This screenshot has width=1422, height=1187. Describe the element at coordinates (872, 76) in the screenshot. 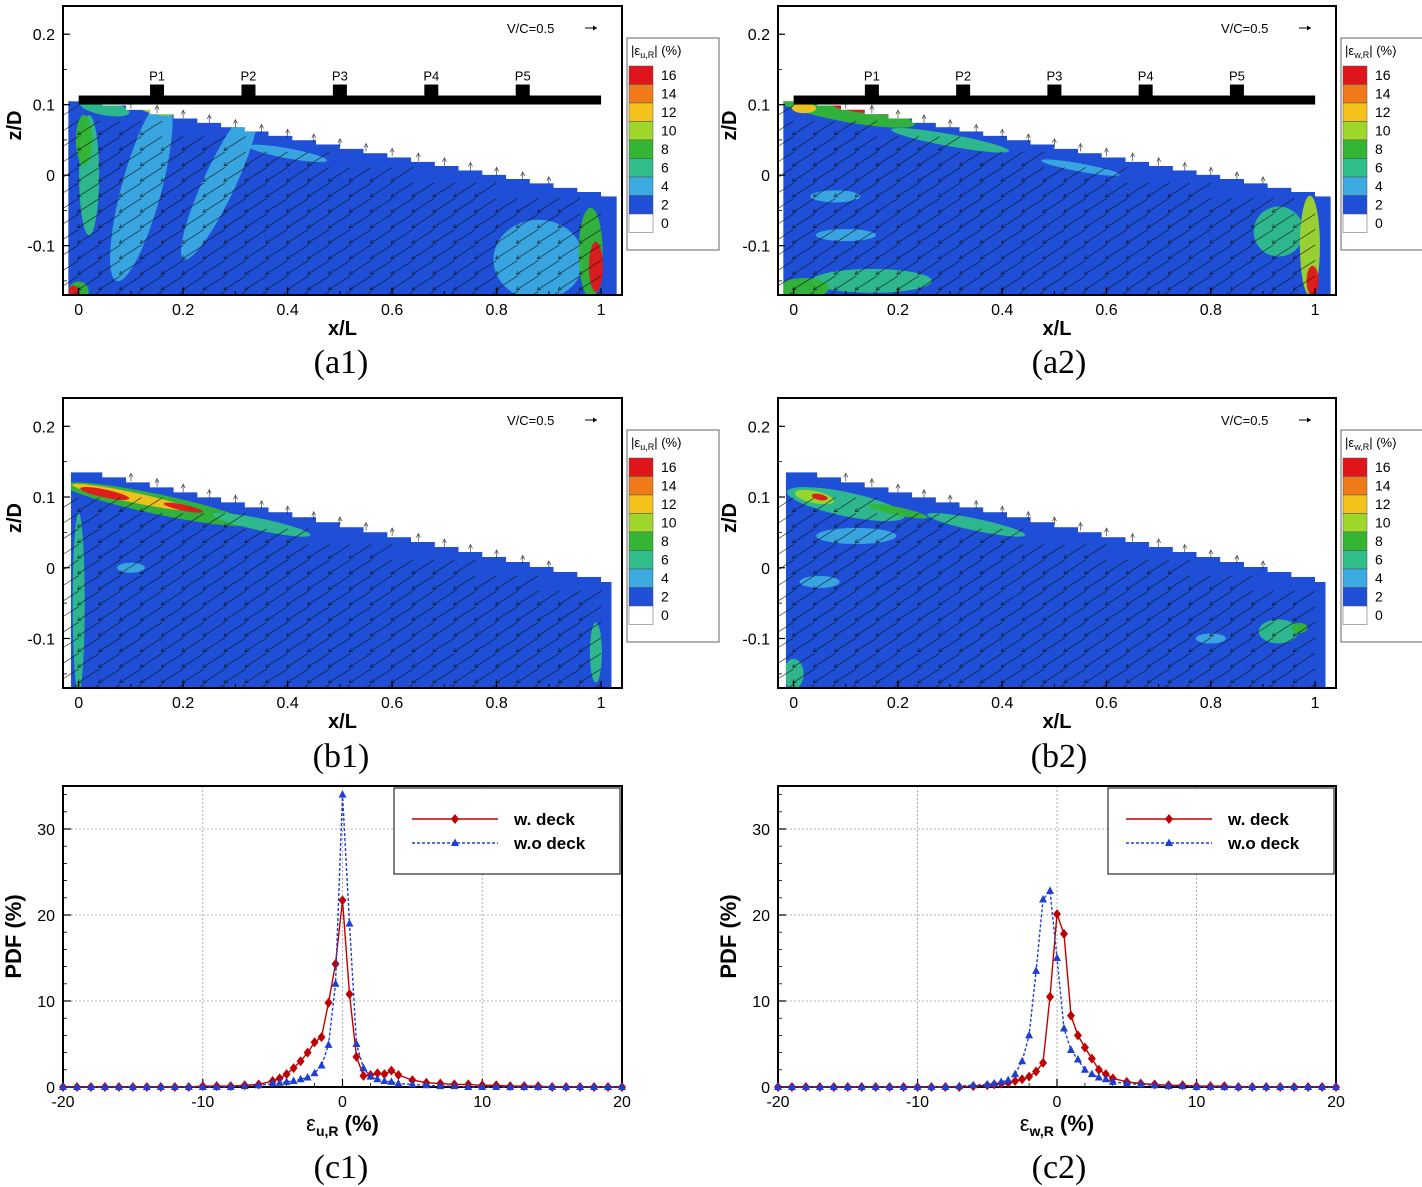

I see `pile-label: P1` at that location.